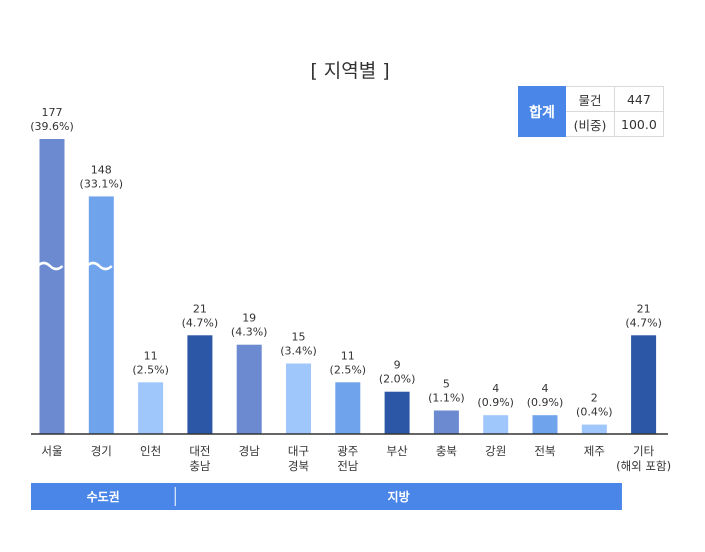 This screenshot has width=705, height=552. Describe the element at coordinates (542, 111) in the screenshot. I see `total-label: 합계` at that location.